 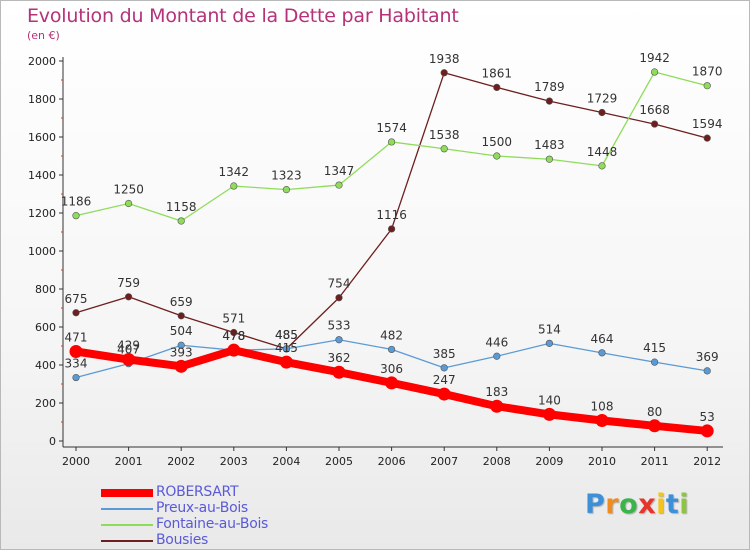 I want to click on x-tick-label: 2012, so click(x=707, y=461).